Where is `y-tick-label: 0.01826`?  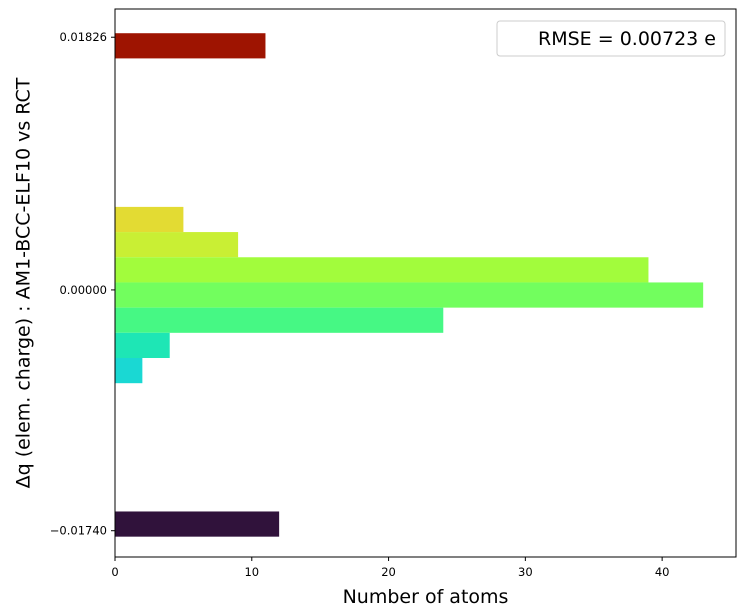 y-tick-label: 0.01826 is located at coordinates (83, 37).